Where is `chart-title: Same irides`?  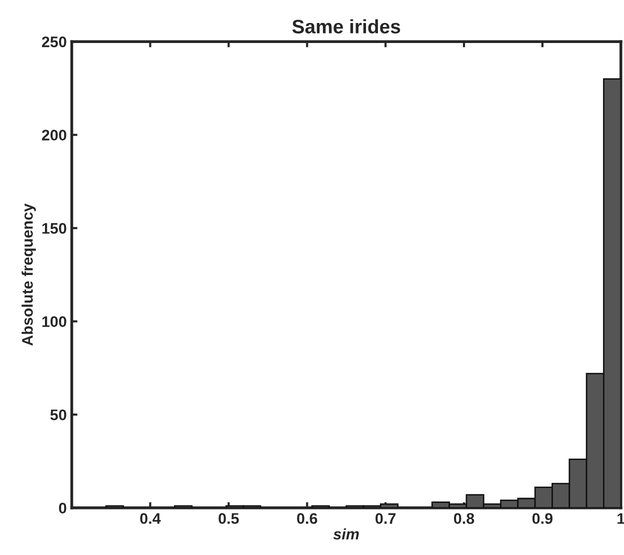 chart-title: Same irides is located at coordinates (346, 26).